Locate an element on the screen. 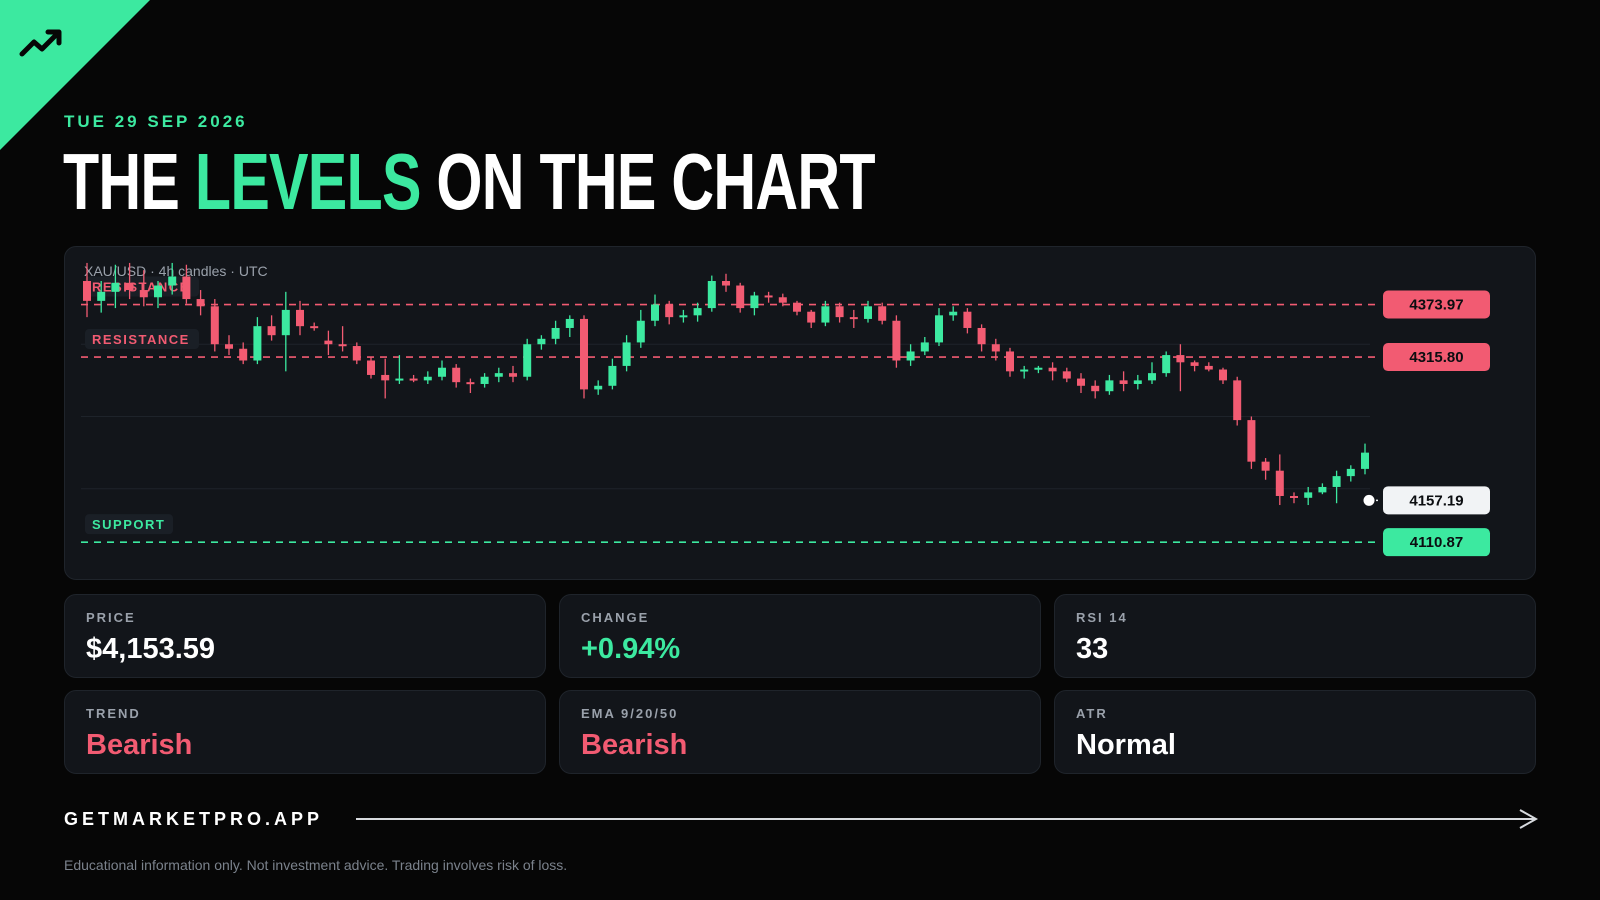  arrow-right-icon is located at coordinates (947, 819).